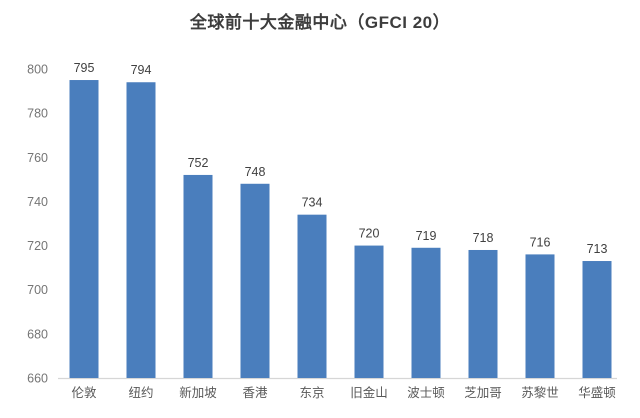  What do you see at coordinates (37, 114) in the screenshot?
I see `y-tick-label: 780` at bounding box center [37, 114].